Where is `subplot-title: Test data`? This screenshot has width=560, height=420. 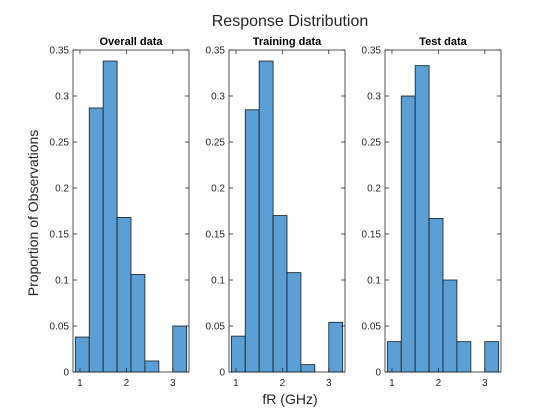
subplot-title: Test data is located at coordinates (443, 42).